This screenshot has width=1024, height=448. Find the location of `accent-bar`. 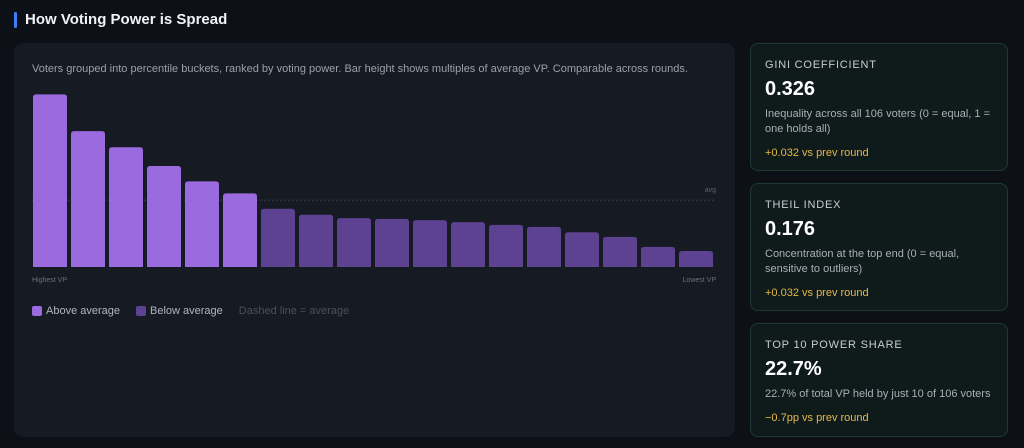

accent-bar is located at coordinates (15, 20).